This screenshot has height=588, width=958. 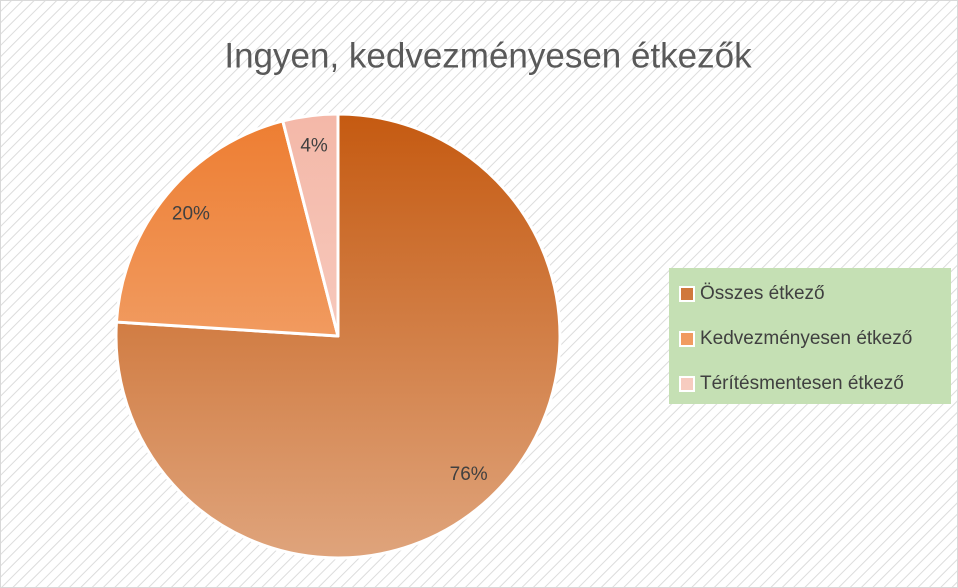 What do you see at coordinates (191, 213) in the screenshot?
I see `data-label: 20%` at bounding box center [191, 213].